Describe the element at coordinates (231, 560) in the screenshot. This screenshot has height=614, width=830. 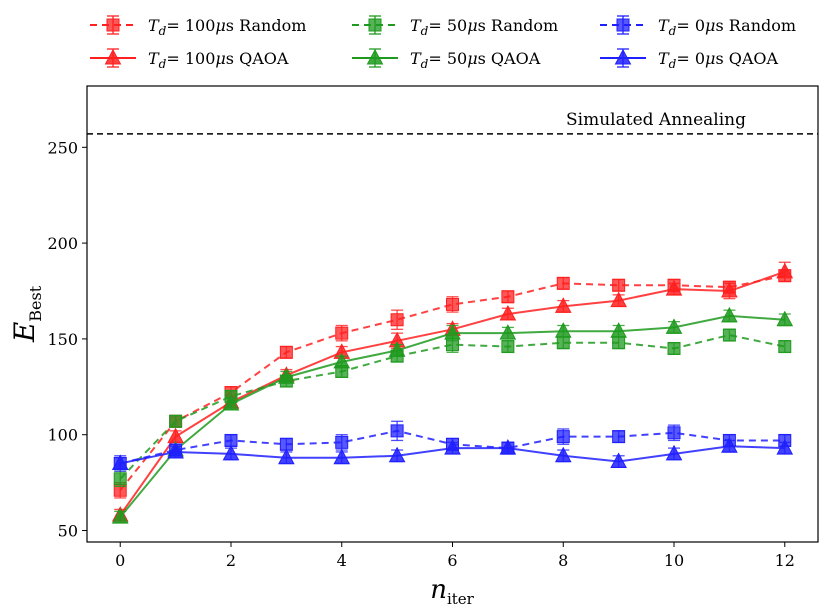
I see `x-tick-label: 2` at that location.